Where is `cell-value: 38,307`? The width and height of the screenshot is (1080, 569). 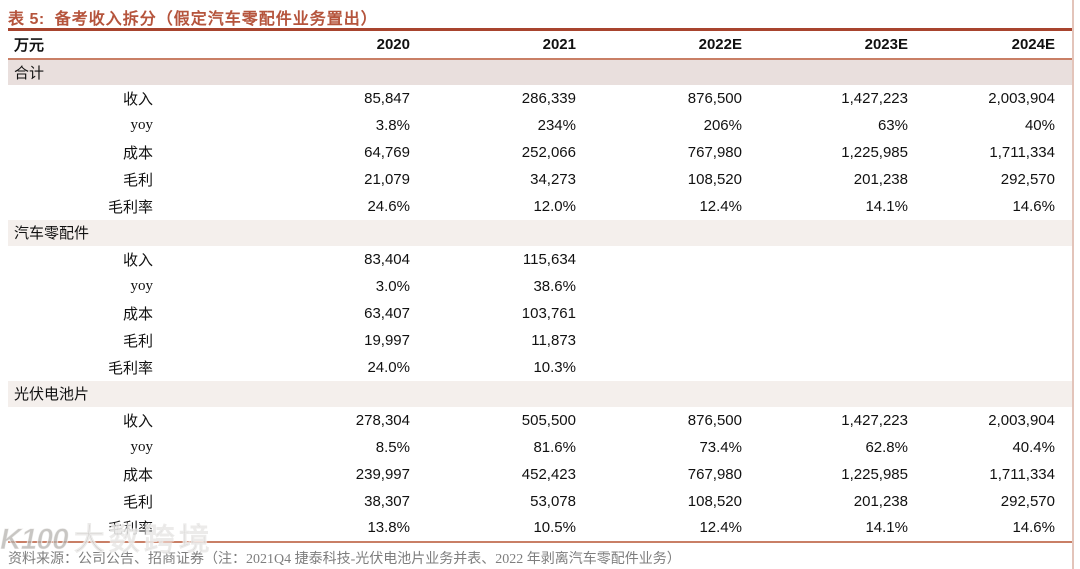 cell-value: 38,307 is located at coordinates (387, 501).